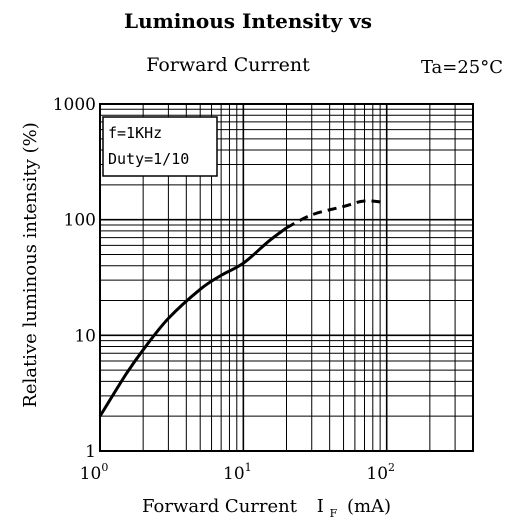 The height and width of the screenshot is (529, 512). What do you see at coordinates (228, 65) in the screenshot?
I see `chart-subtitle: Forward Current` at bounding box center [228, 65].